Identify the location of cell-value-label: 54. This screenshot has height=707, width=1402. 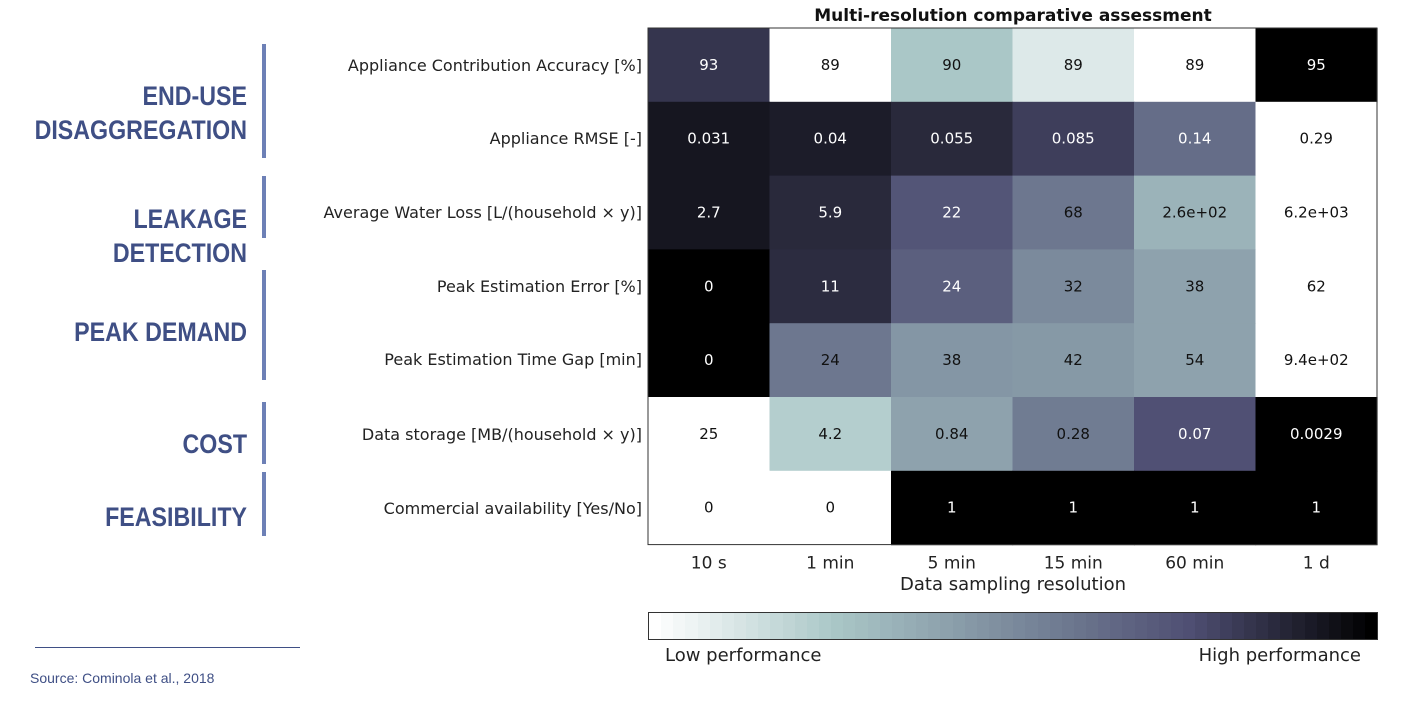
(1194, 360).